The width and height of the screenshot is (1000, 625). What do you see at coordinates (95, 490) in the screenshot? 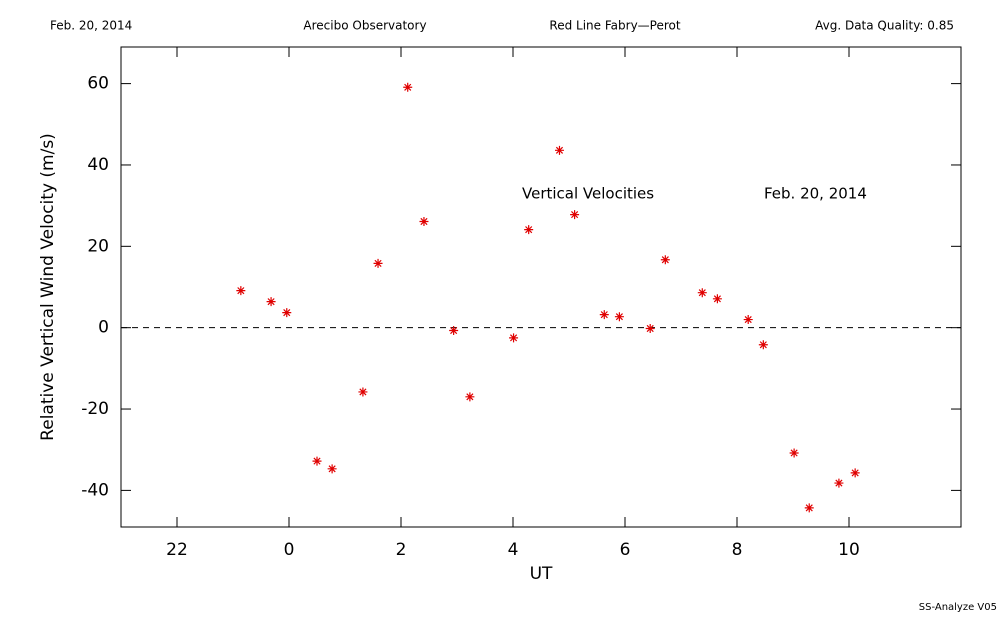
I see `y-tick-label: -40` at bounding box center [95, 490].